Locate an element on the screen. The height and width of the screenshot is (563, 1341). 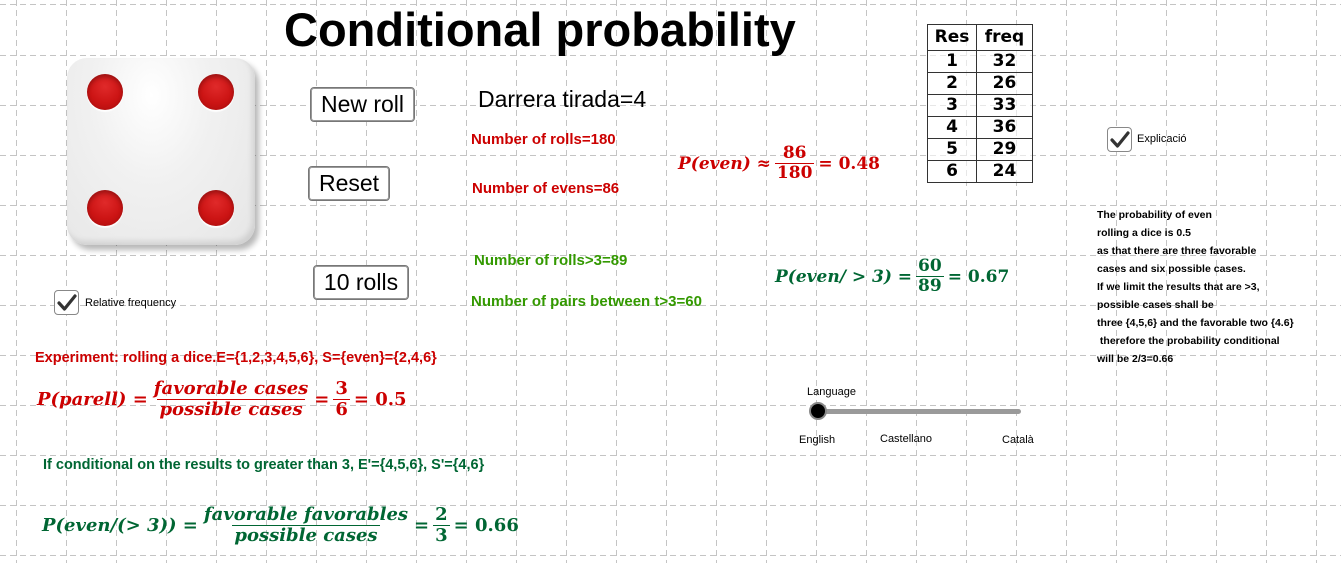
table-row: 1 32 is located at coordinates (980, 61).